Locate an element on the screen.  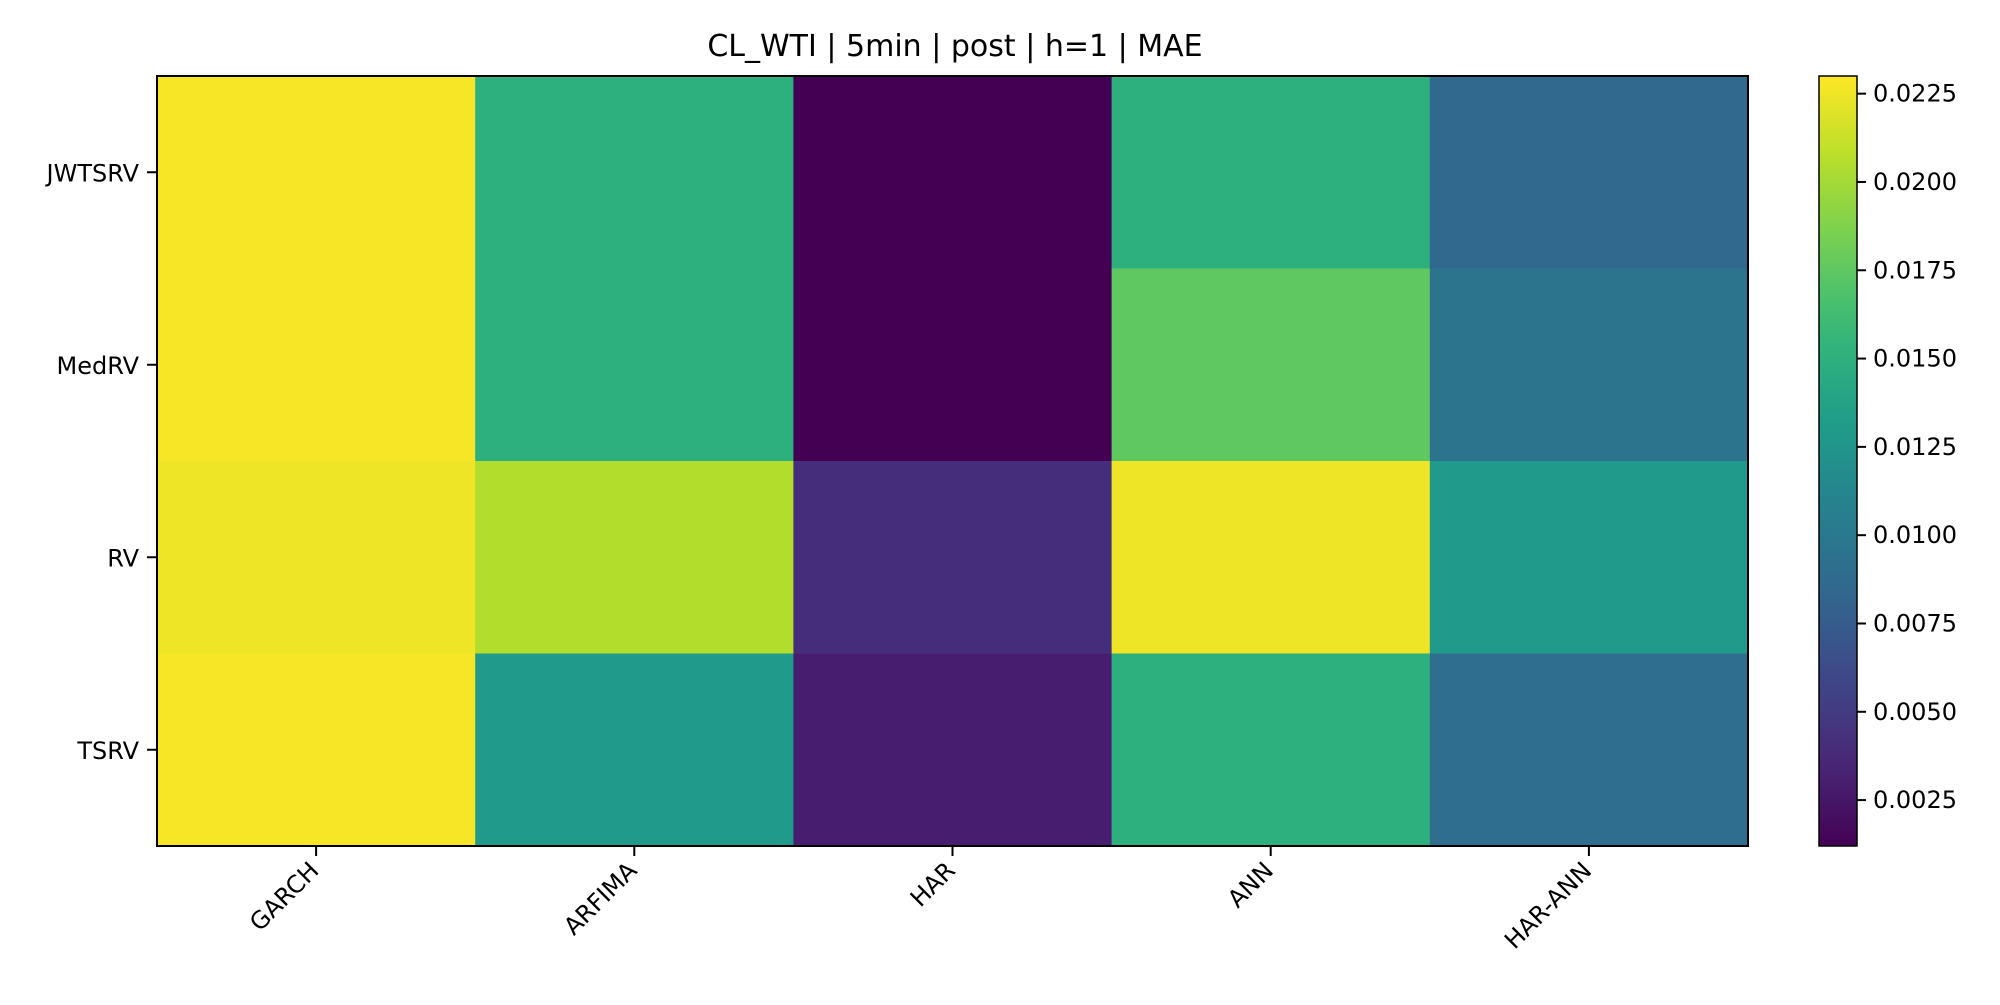
colorbar-tick-label: 0.0075 is located at coordinates (1915, 623).